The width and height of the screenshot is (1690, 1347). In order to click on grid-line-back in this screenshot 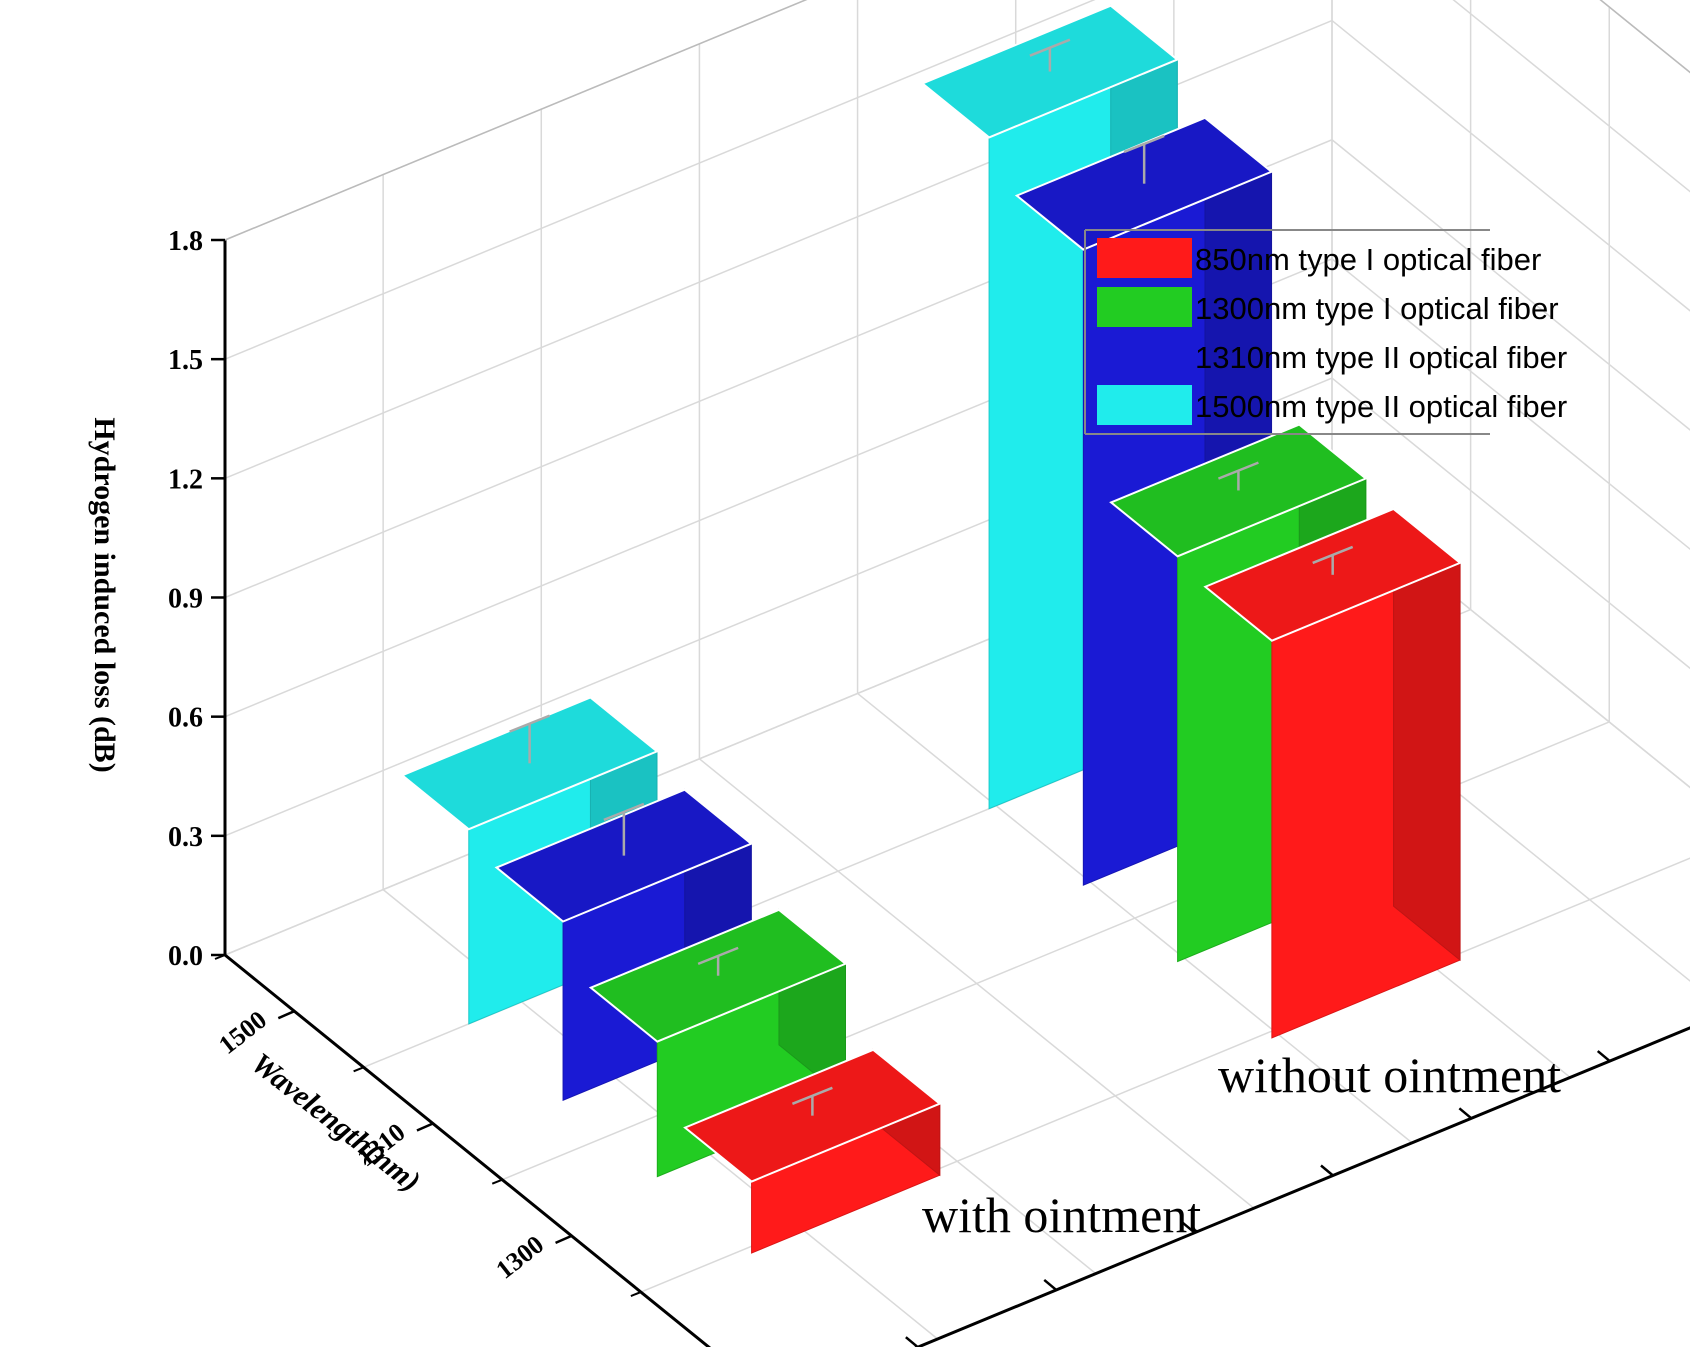, I will do `click(660, 180)`.